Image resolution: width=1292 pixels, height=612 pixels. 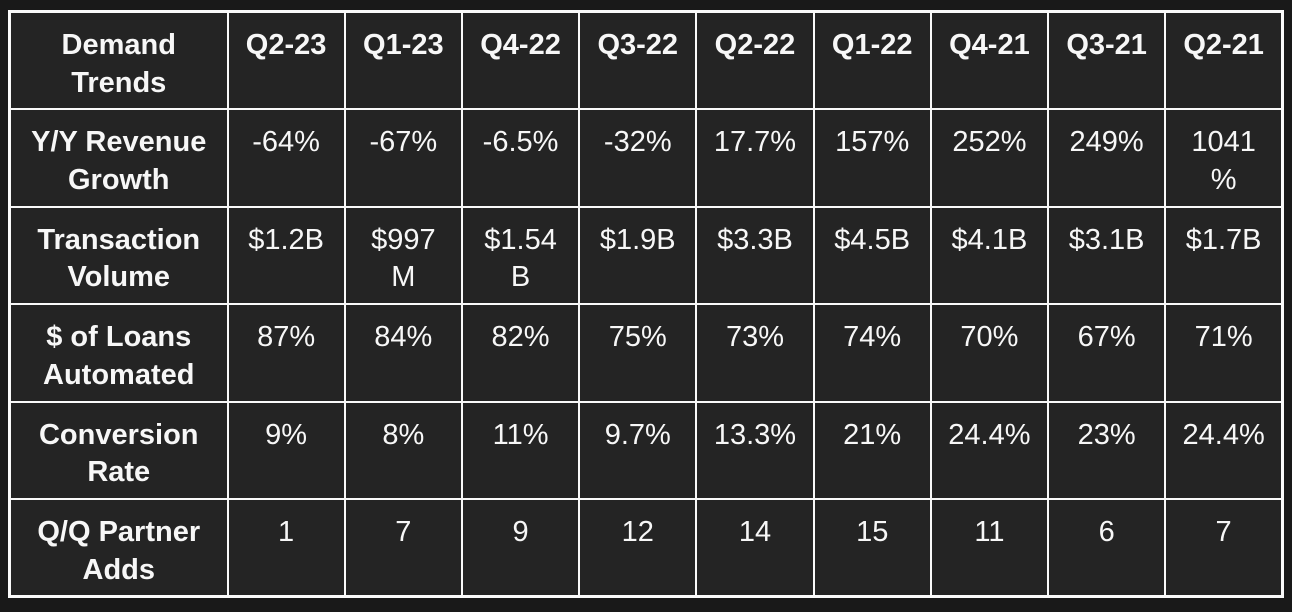 What do you see at coordinates (755, 450) in the screenshot?
I see `table-cell: 13.3%` at bounding box center [755, 450].